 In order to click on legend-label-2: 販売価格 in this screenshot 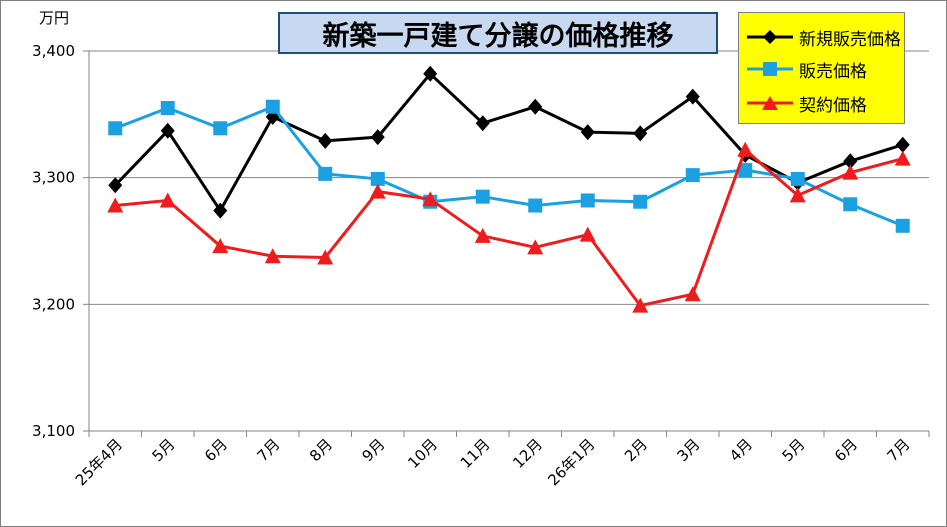, I will do `click(833, 71)`.